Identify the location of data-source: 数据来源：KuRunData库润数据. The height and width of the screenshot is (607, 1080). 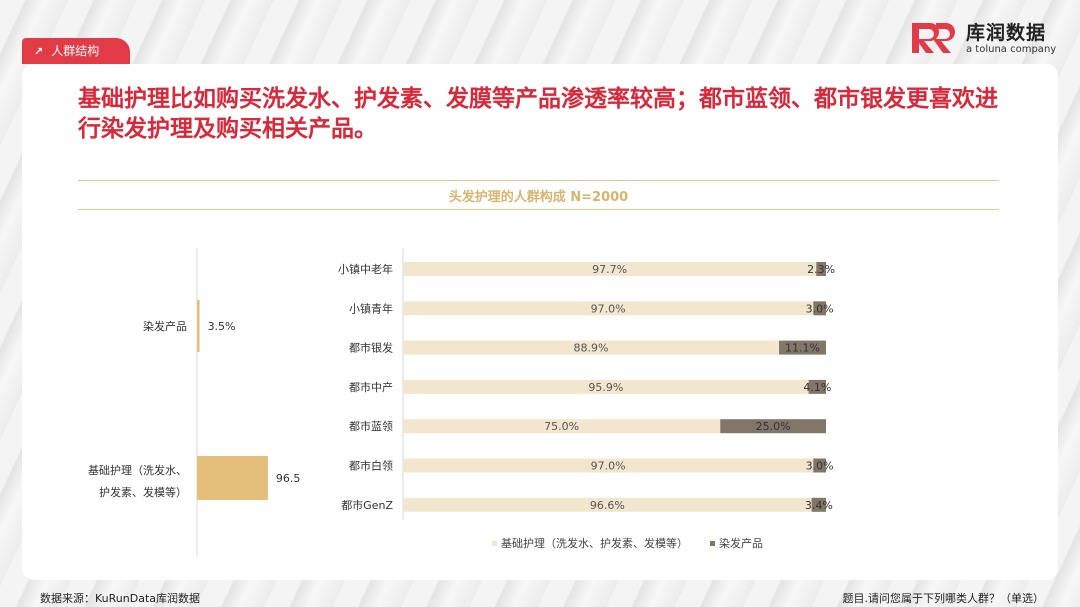
(120, 598).